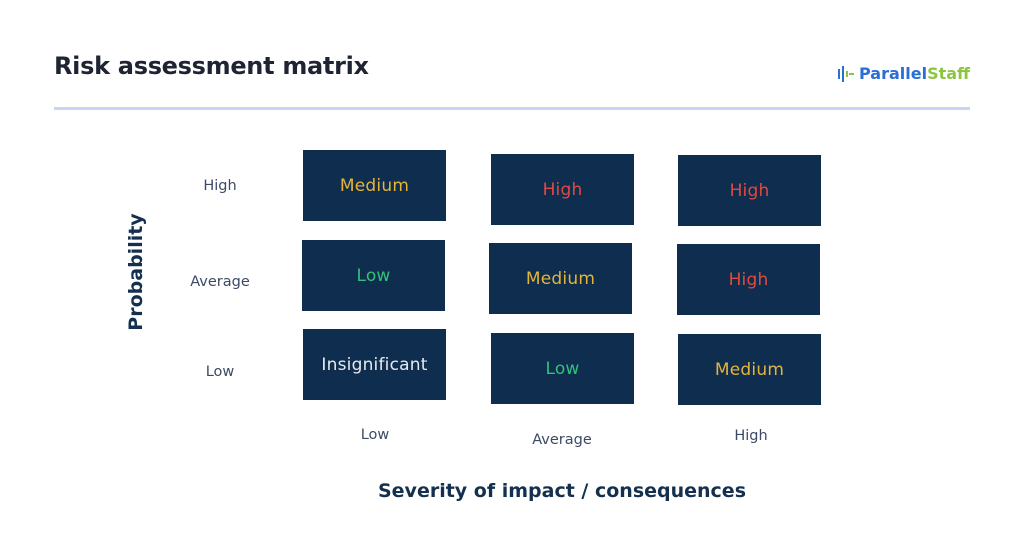 This screenshot has width=1024, height=536. Describe the element at coordinates (211, 66) in the screenshot. I see `page-title: Risk assessment matrix` at that location.